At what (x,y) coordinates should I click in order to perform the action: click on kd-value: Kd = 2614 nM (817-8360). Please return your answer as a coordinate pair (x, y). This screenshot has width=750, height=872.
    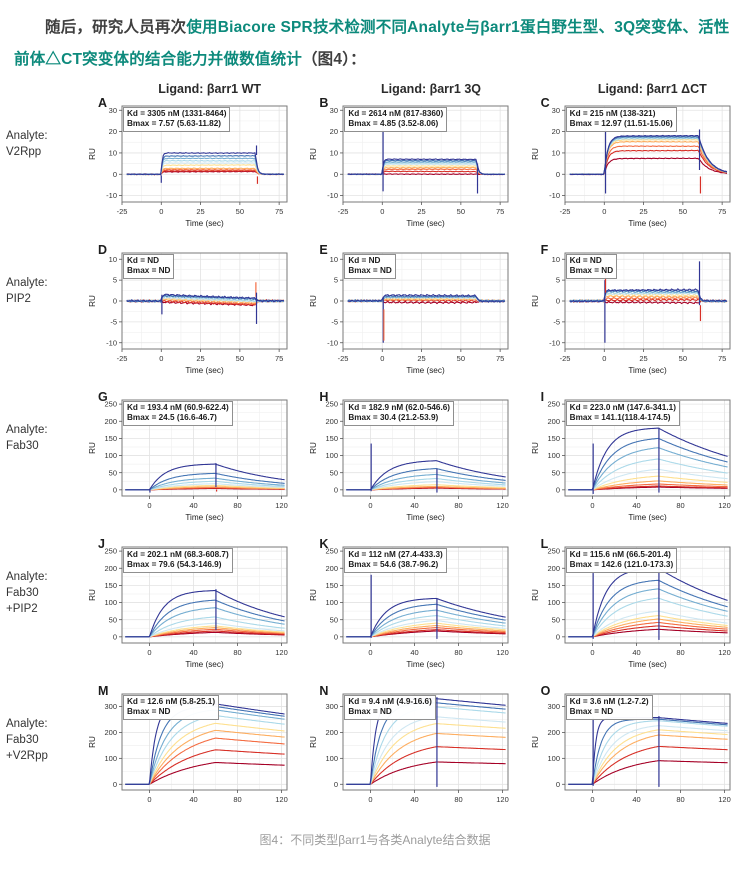
    Looking at the image, I should click on (396, 113).